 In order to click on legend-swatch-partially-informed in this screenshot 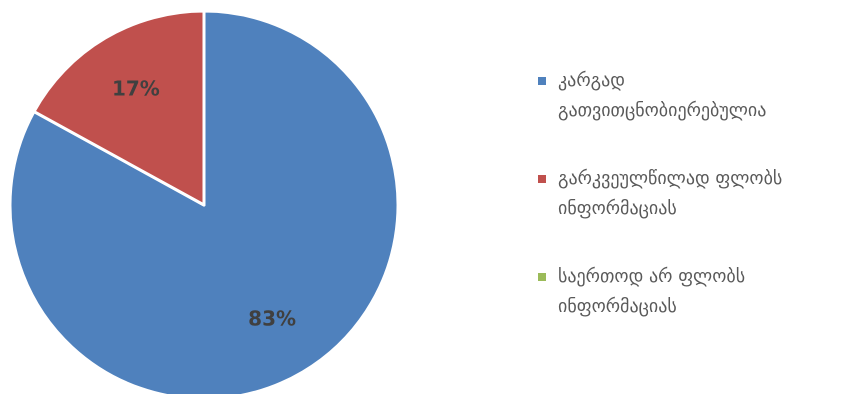, I will do `click(542, 179)`.